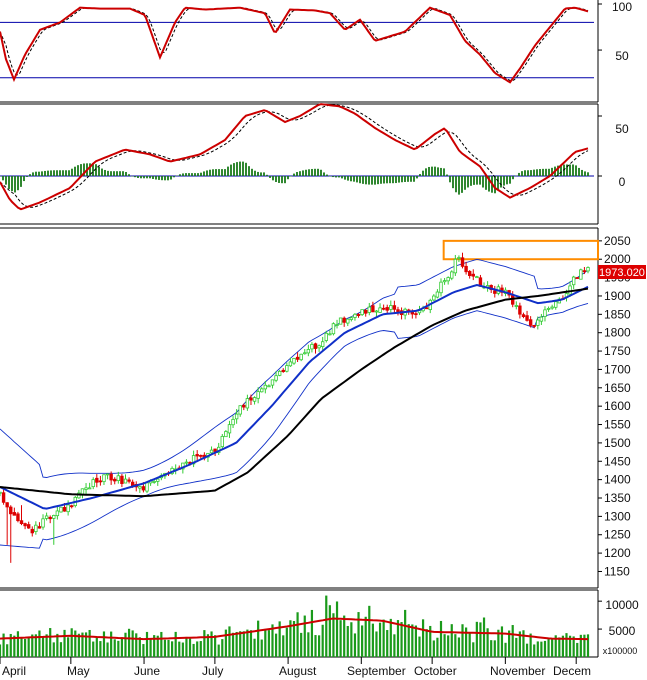  Describe the element at coordinates (617, 241) in the screenshot. I see `price-tick-2050: 2050` at that location.